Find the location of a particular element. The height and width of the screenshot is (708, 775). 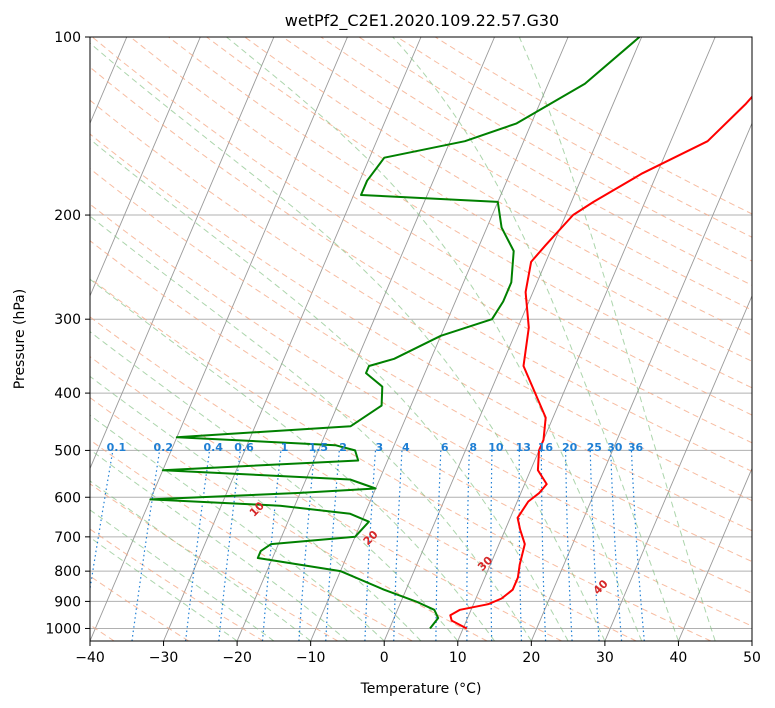

mixing-ratio-label: 20 is located at coordinates (570, 447).